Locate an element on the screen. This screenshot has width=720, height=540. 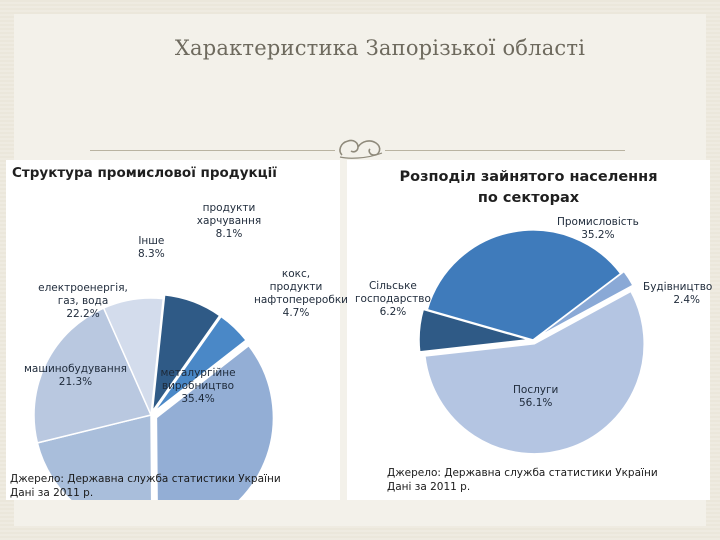
slice-category: Інше is located at coordinates (151, 241).